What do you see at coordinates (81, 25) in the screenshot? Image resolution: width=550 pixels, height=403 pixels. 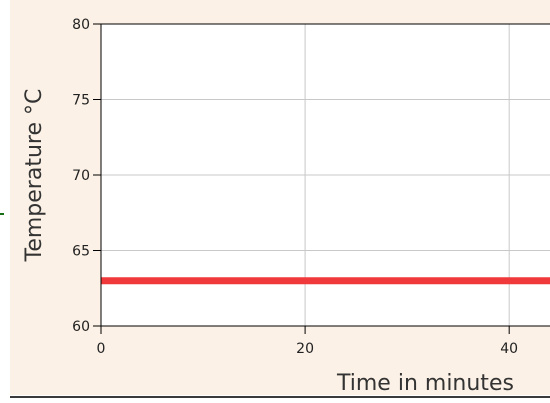 I see `y-tick-label: 80` at bounding box center [81, 25].